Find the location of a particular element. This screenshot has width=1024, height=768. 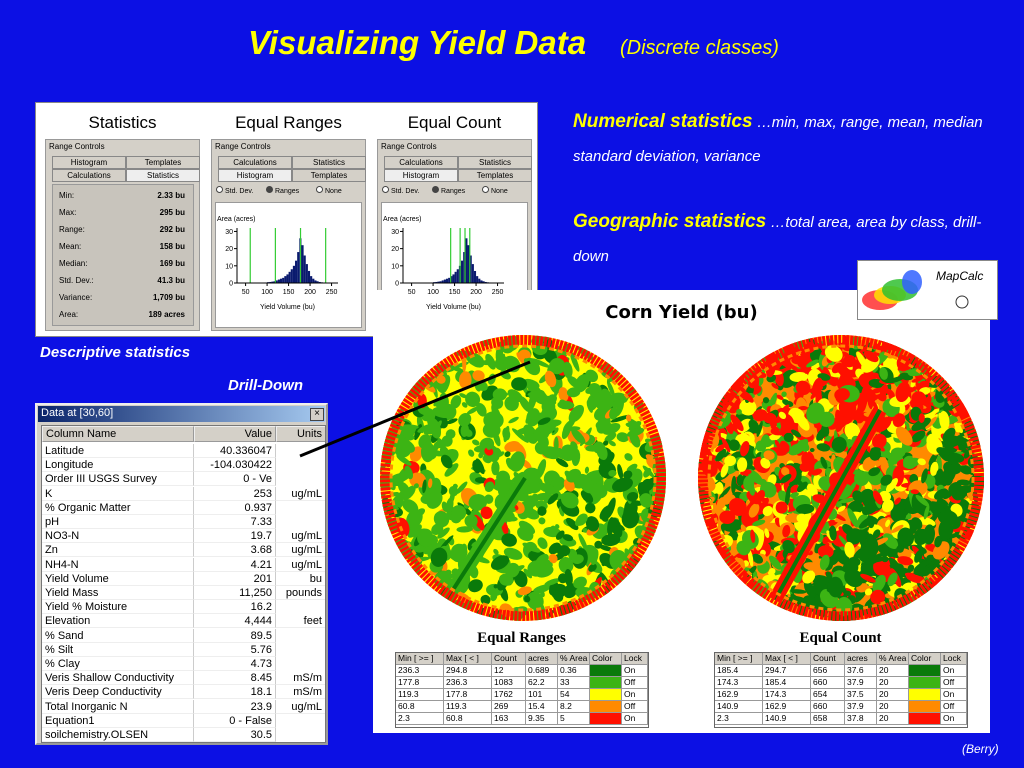

table-cell: 8.2 is located at coordinates (574, 707).